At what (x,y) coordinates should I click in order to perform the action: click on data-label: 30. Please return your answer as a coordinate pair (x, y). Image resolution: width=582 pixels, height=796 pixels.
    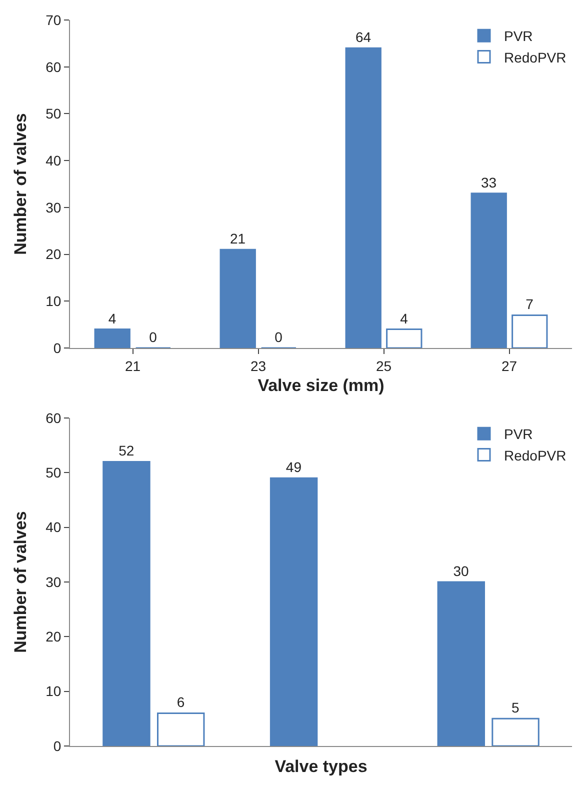
    Looking at the image, I should click on (461, 571).